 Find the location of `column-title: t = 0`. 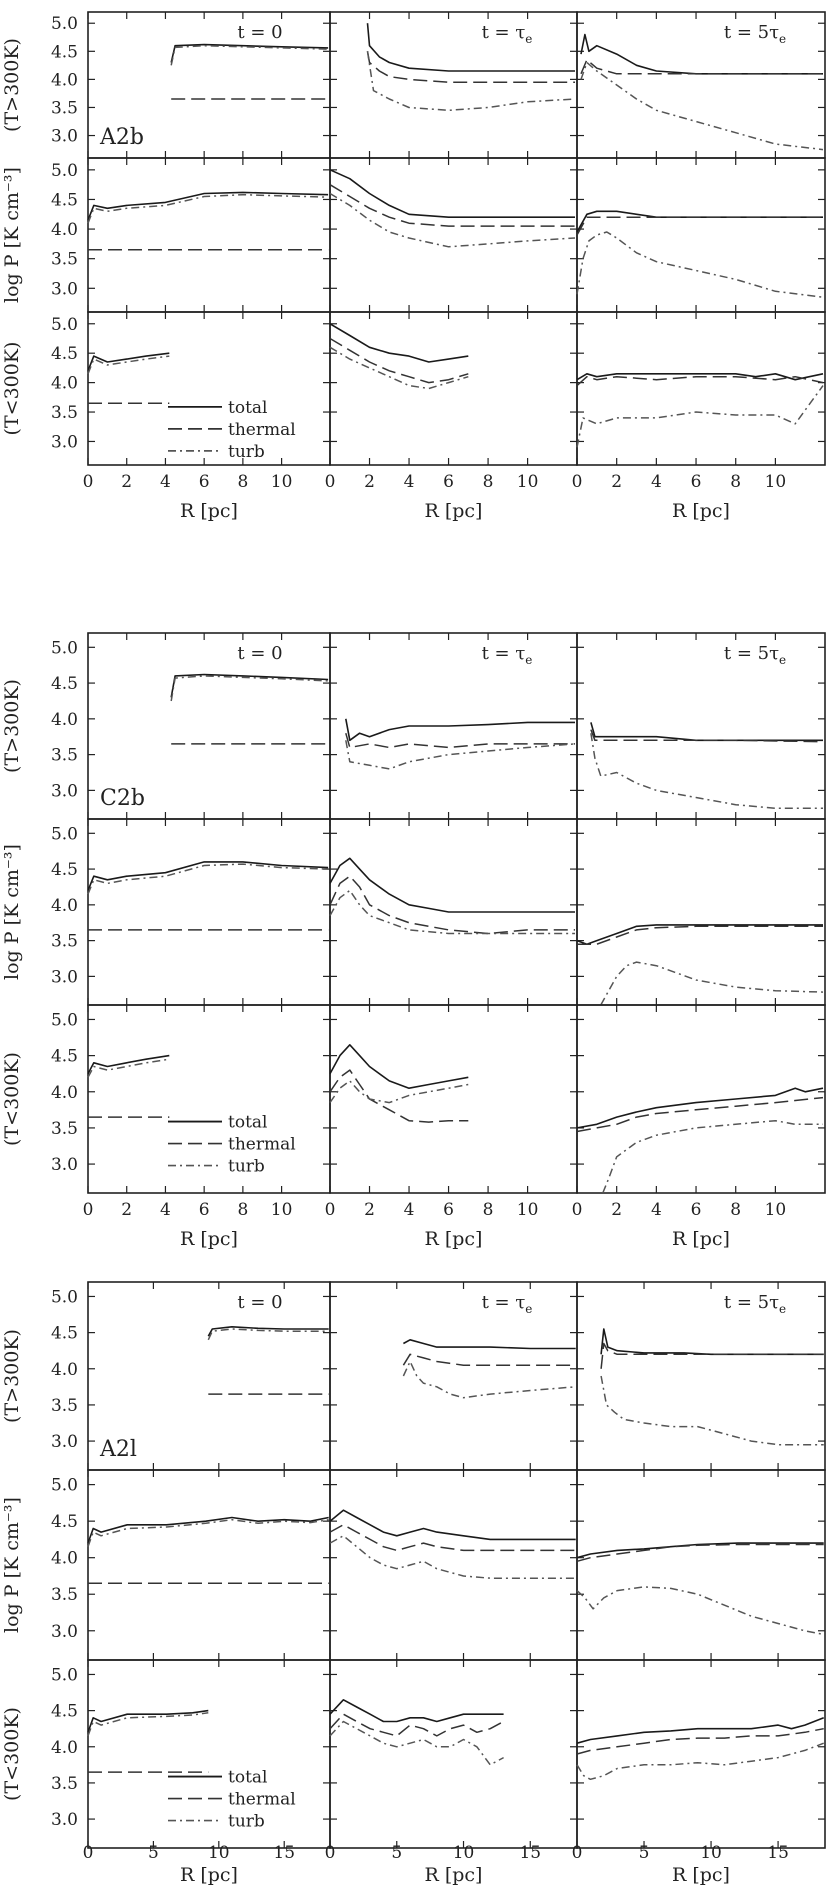

column-title: t = 0 is located at coordinates (259, 32).